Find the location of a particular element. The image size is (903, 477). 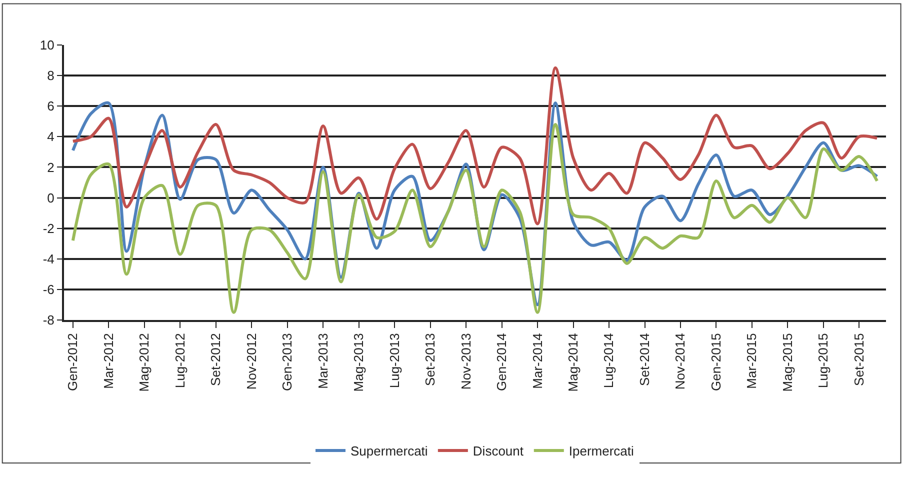

y-tick-label: -6 is located at coordinates (48, 289).